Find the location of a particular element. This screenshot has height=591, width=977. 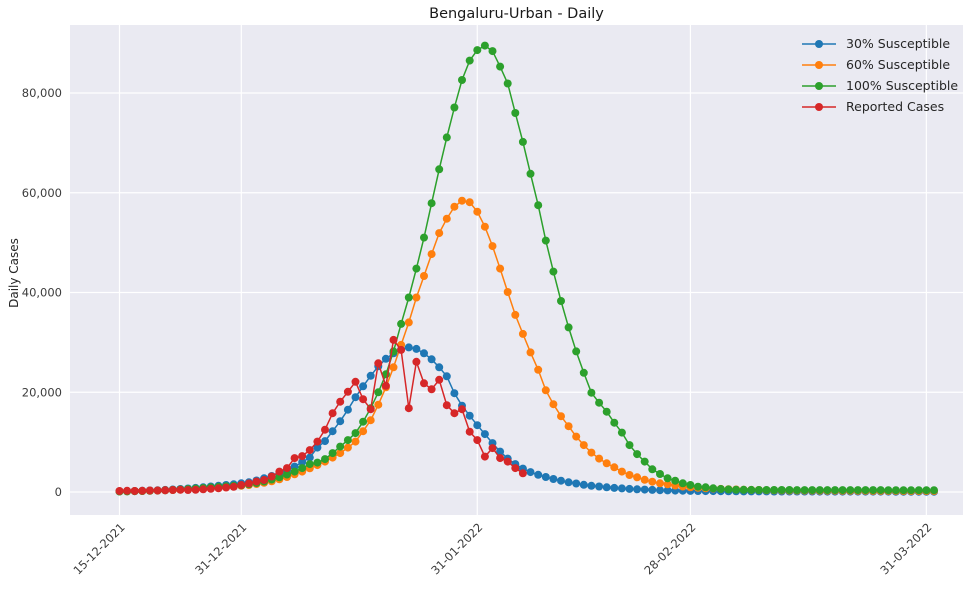

y-tick-label: 0 is located at coordinates (58, 492).